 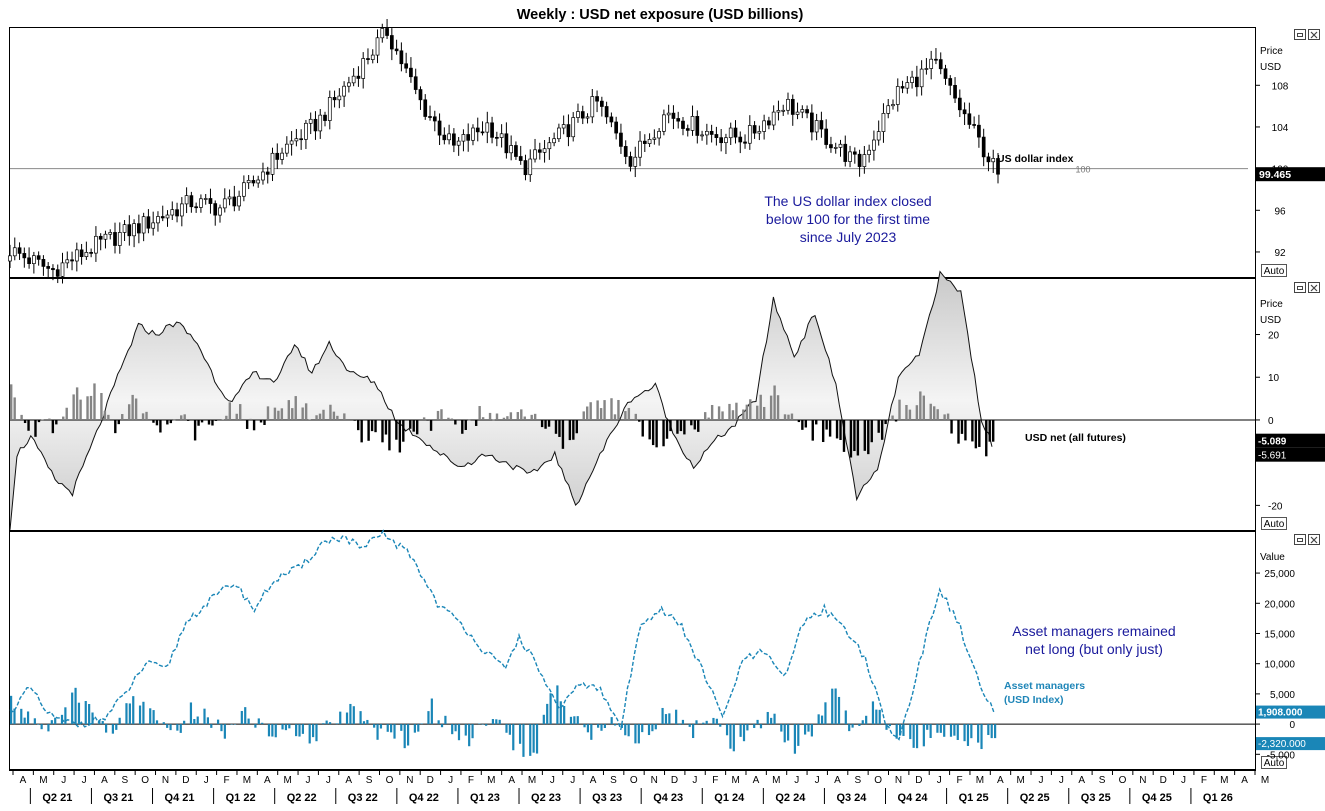 I want to click on month-tick-label: S, so click(x=124, y=780).